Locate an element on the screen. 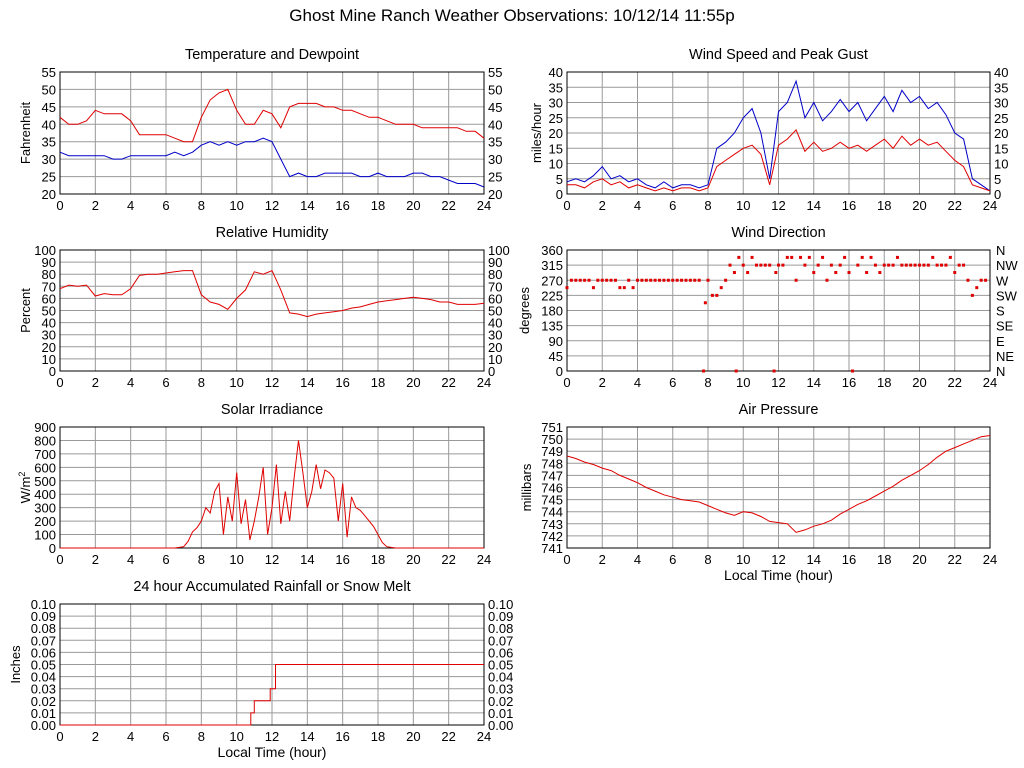 This screenshot has width=1024, height=768. right-y-tick-label: 60 is located at coordinates (495, 298).